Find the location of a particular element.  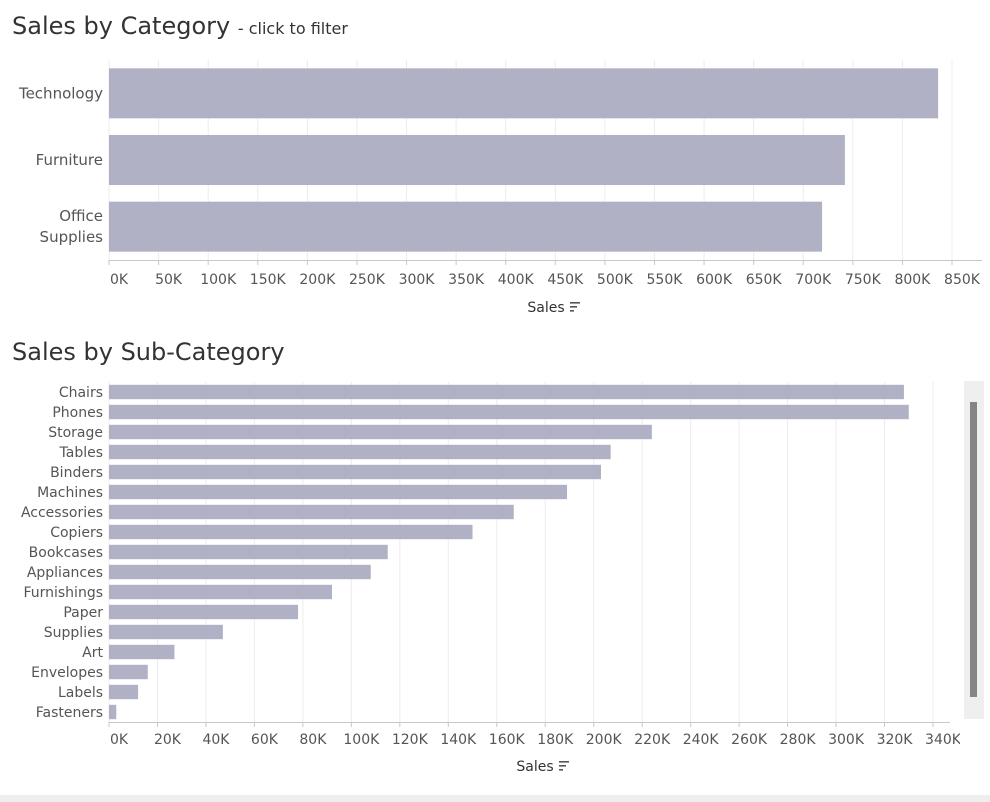

category-label: Furniture is located at coordinates (69, 160).